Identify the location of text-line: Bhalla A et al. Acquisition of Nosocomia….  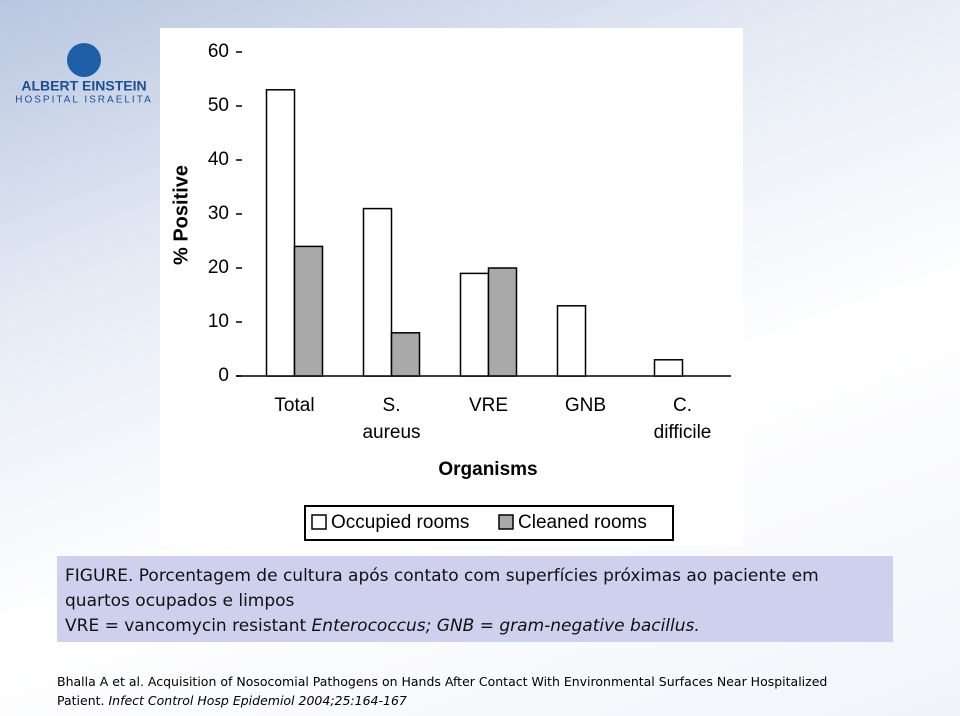
(442, 681).